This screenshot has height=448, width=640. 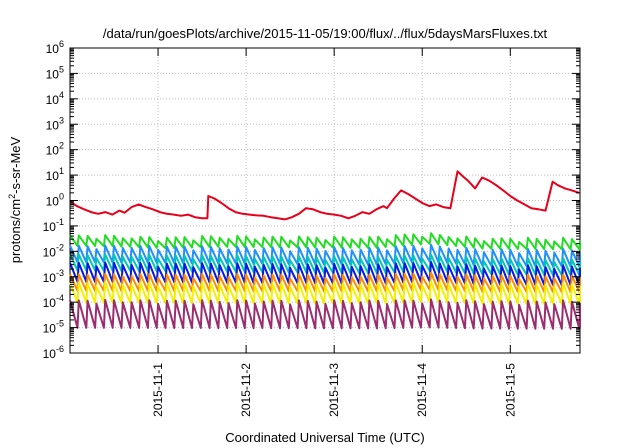 I want to click on y-tick-label-exp: -4, so click(x=60, y=298).